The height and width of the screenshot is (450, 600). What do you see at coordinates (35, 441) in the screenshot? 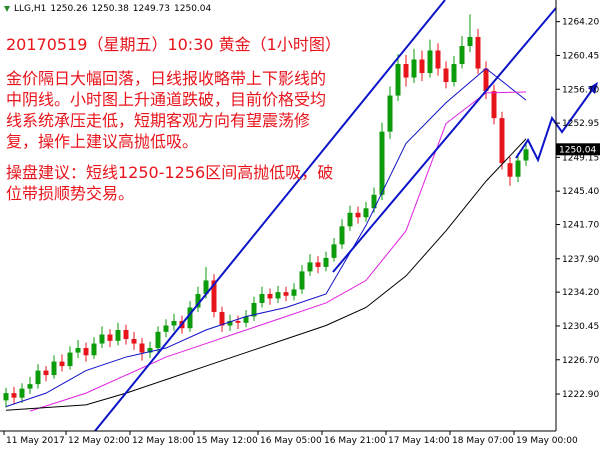
I see `x-tick-label: 11 May 2017` at bounding box center [35, 441].